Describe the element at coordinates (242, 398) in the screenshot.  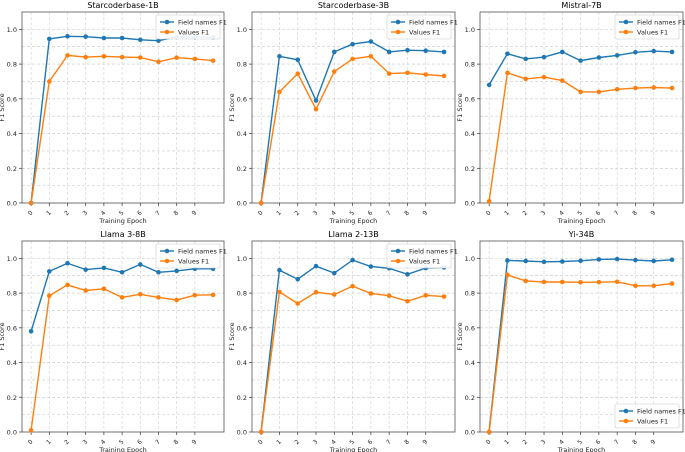
I see `y-tick-label: 0.2` at that location.